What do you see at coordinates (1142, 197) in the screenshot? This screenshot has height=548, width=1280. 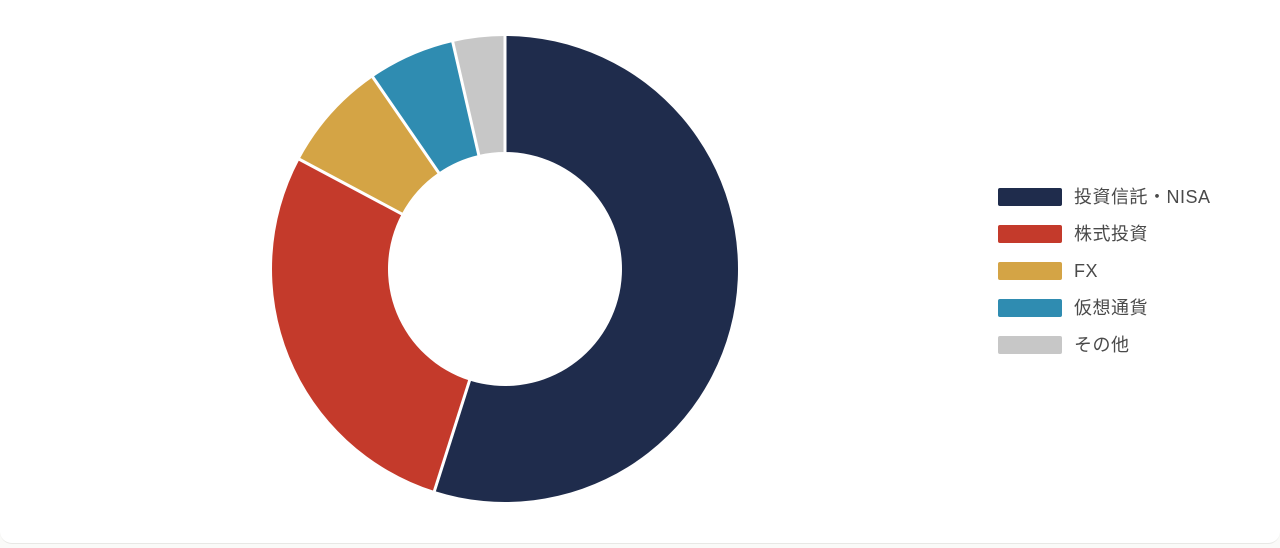 I see `legend-label-toshin-nisa: 投資信託・NISA` at bounding box center [1142, 197].